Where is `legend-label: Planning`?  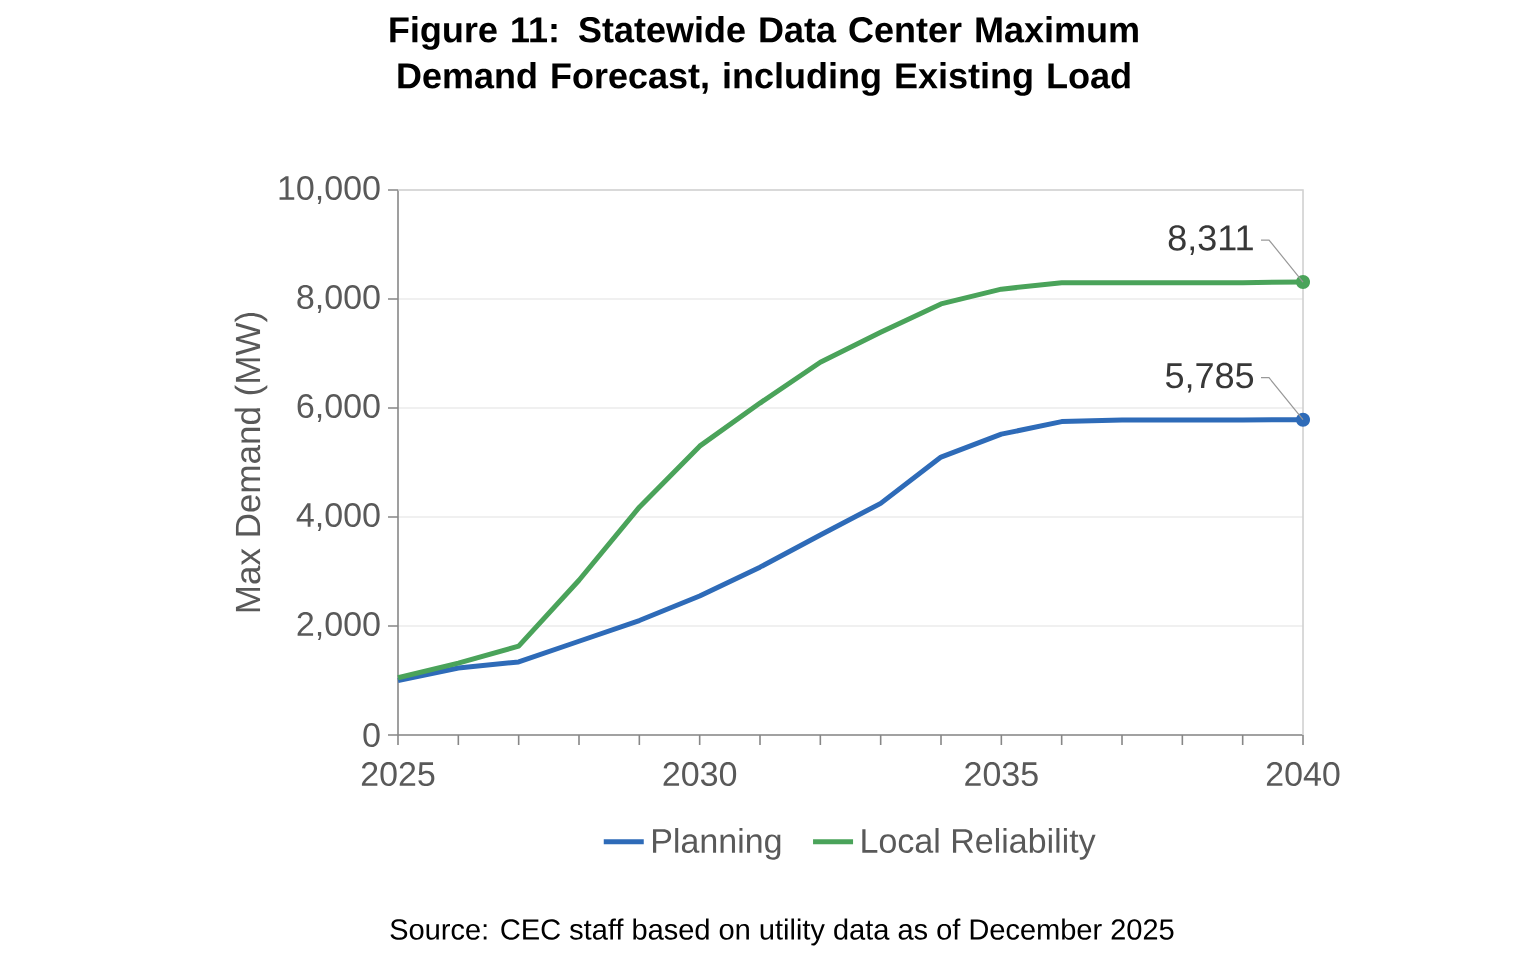
legend-label: Planning is located at coordinates (717, 844).